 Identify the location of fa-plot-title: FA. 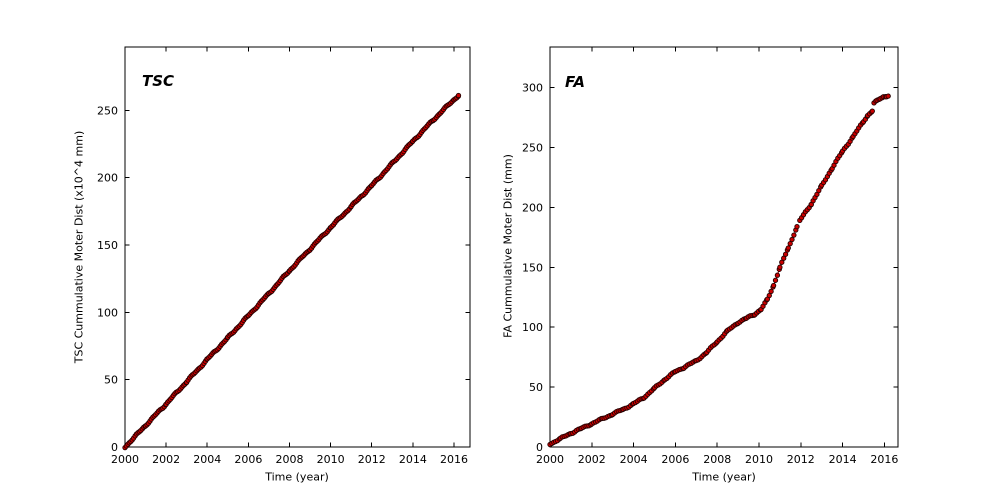
(575, 82).